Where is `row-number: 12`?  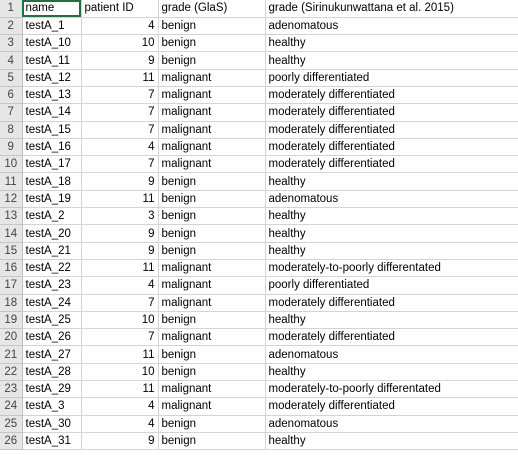 row-number: 12 is located at coordinates (11, 199).